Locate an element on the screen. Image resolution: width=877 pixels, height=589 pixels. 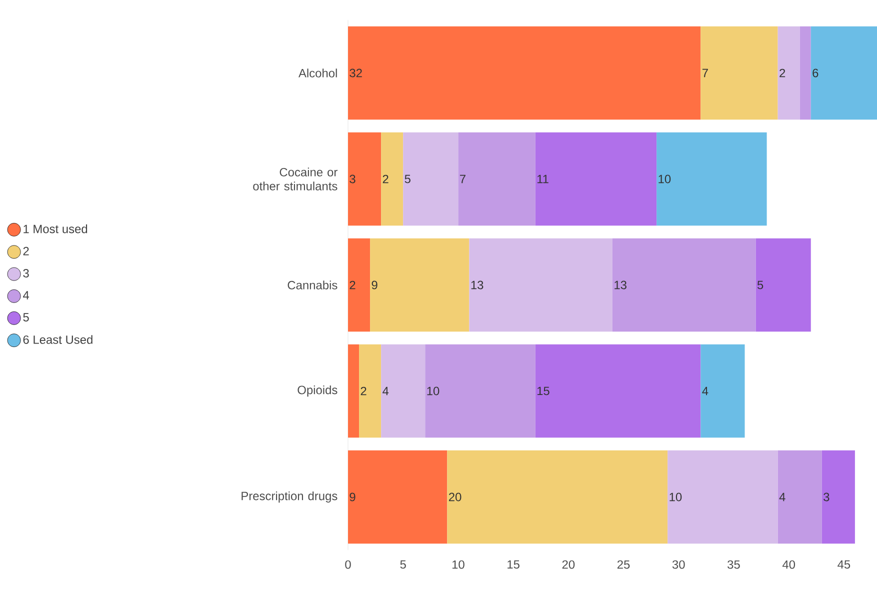
y-tick-label: Opioids is located at coordinates (318, 391).